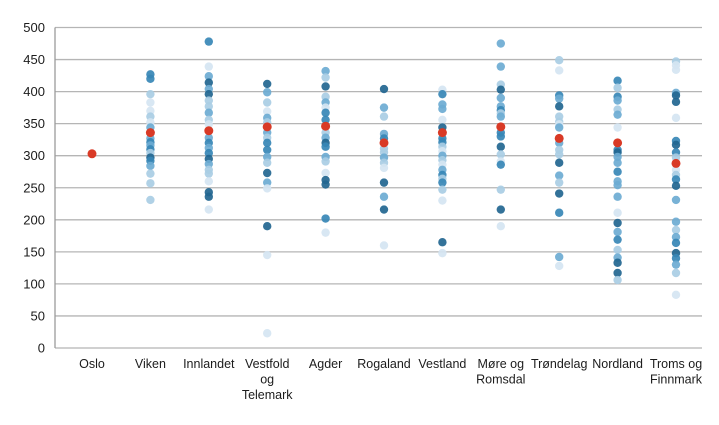  Describe the element at coordinates (92, 364) in the screenshot. I see `x-axis-label: Oslo` at that location.